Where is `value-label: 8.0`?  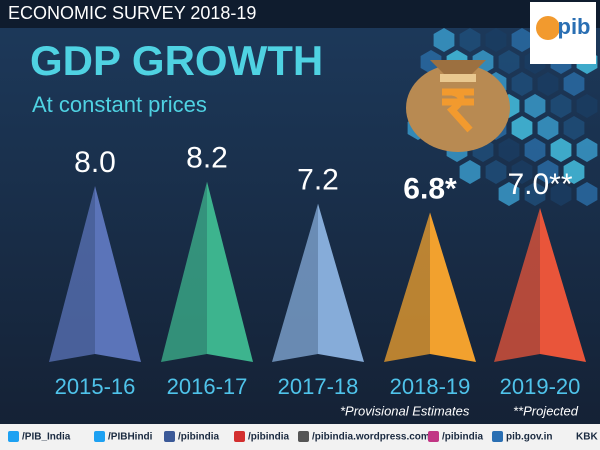 value-label: 8.0 is located at coordinates (95, 162).